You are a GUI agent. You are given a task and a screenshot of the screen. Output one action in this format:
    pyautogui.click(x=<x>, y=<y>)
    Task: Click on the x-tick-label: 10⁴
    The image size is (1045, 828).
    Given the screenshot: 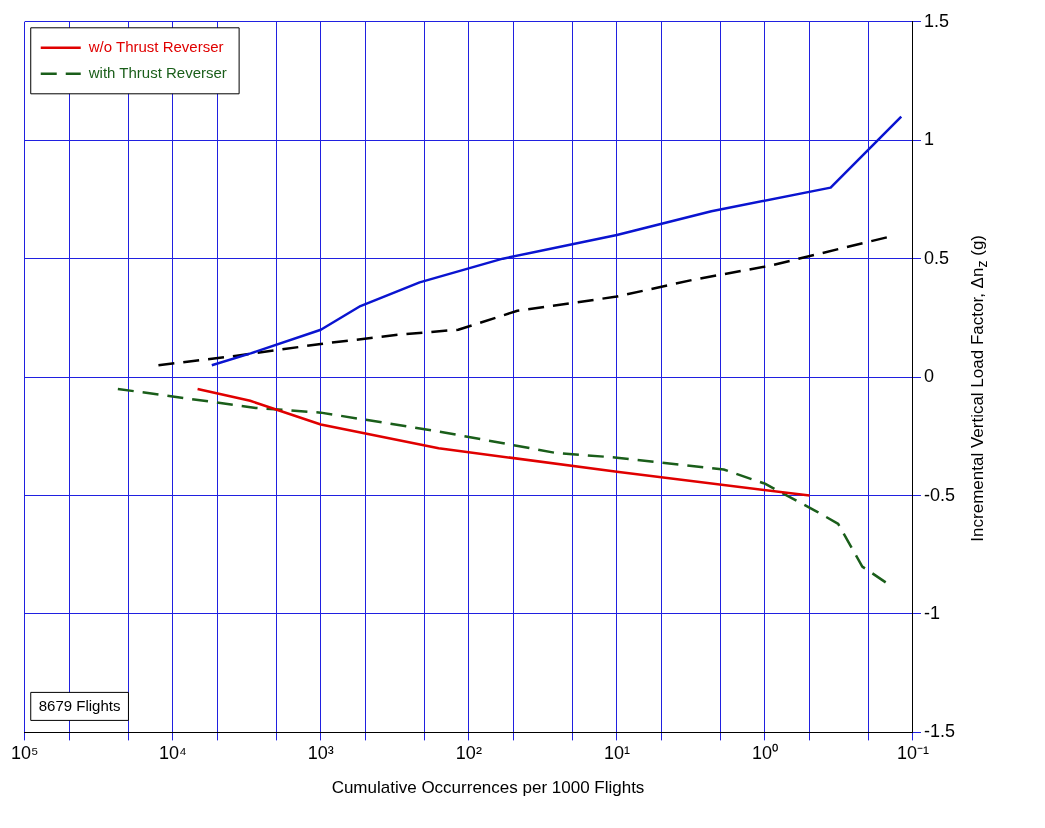 What is the action you would take?
    pyautogui.click(x=172, y=753)
    